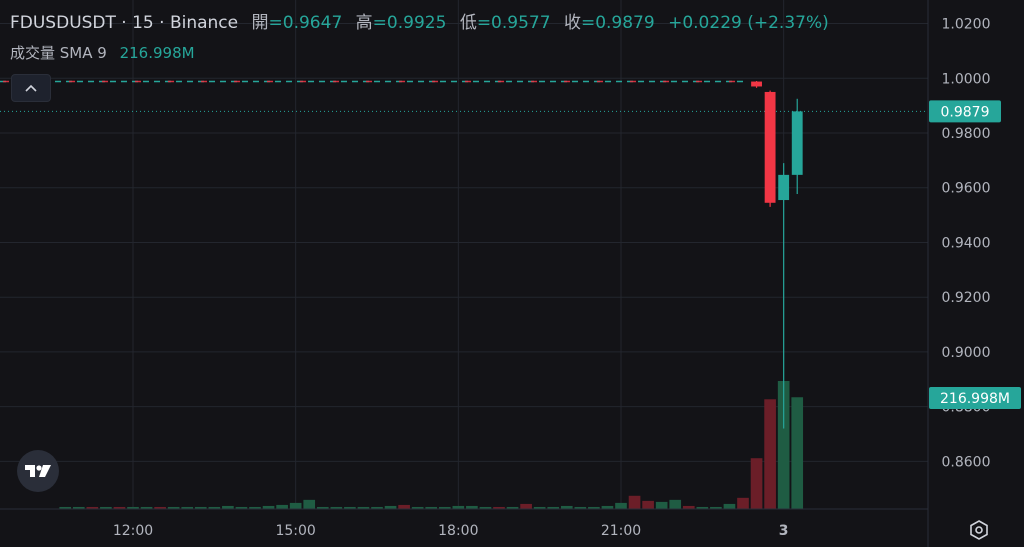 The height and width of the screenshot is (547, 1024). I want to click on low-label: 低, so click(468, 23).